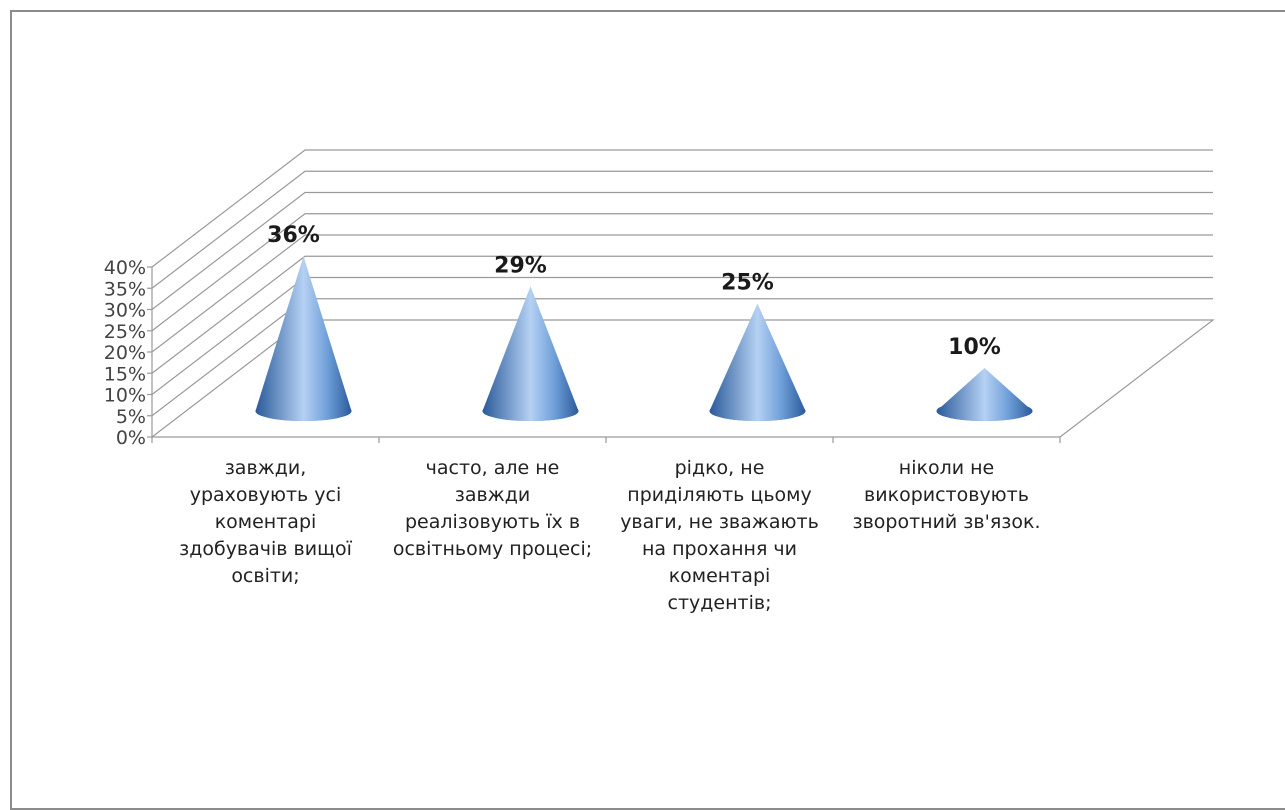 Image resolution: width=1285 pixels, height=810 pixels. I want to click on x-category-label-line: ураховують усі, so click(265, 495).